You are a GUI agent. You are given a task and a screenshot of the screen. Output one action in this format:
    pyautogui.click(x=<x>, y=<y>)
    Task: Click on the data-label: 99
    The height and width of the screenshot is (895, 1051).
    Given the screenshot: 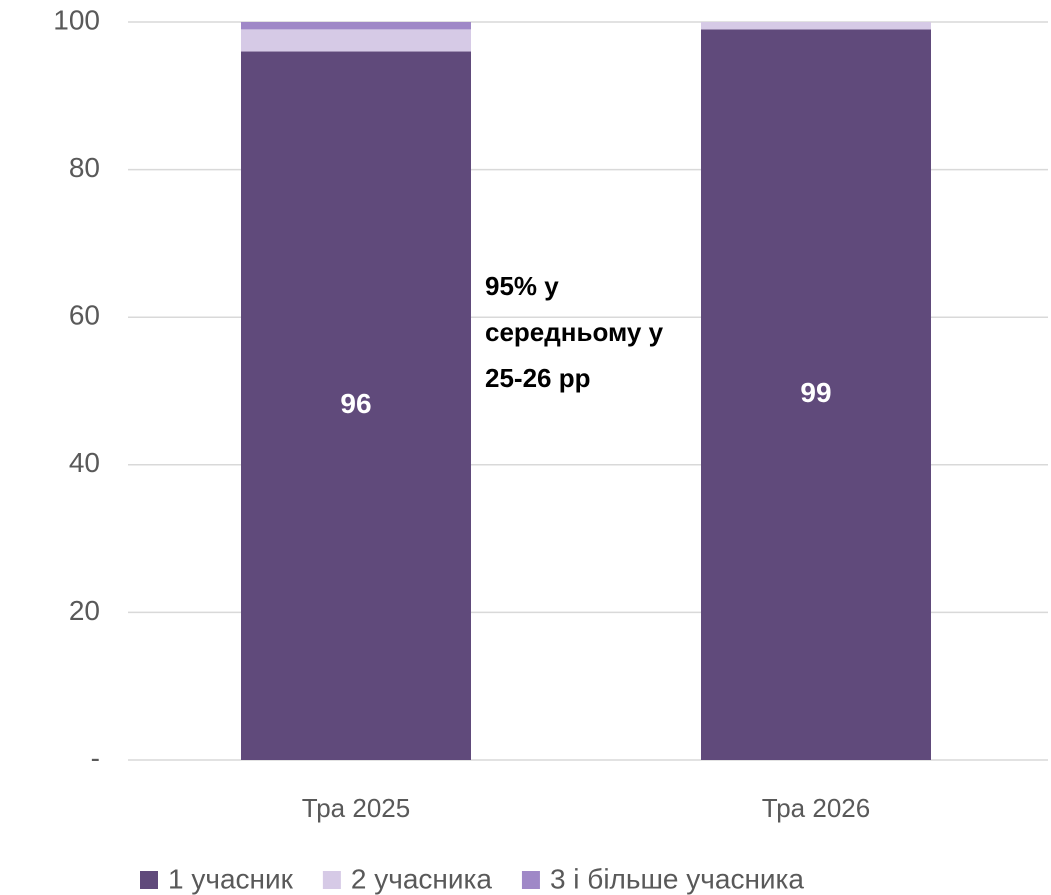 What is the action you would take?
    pyautogui.click(x=815, y=392)
    